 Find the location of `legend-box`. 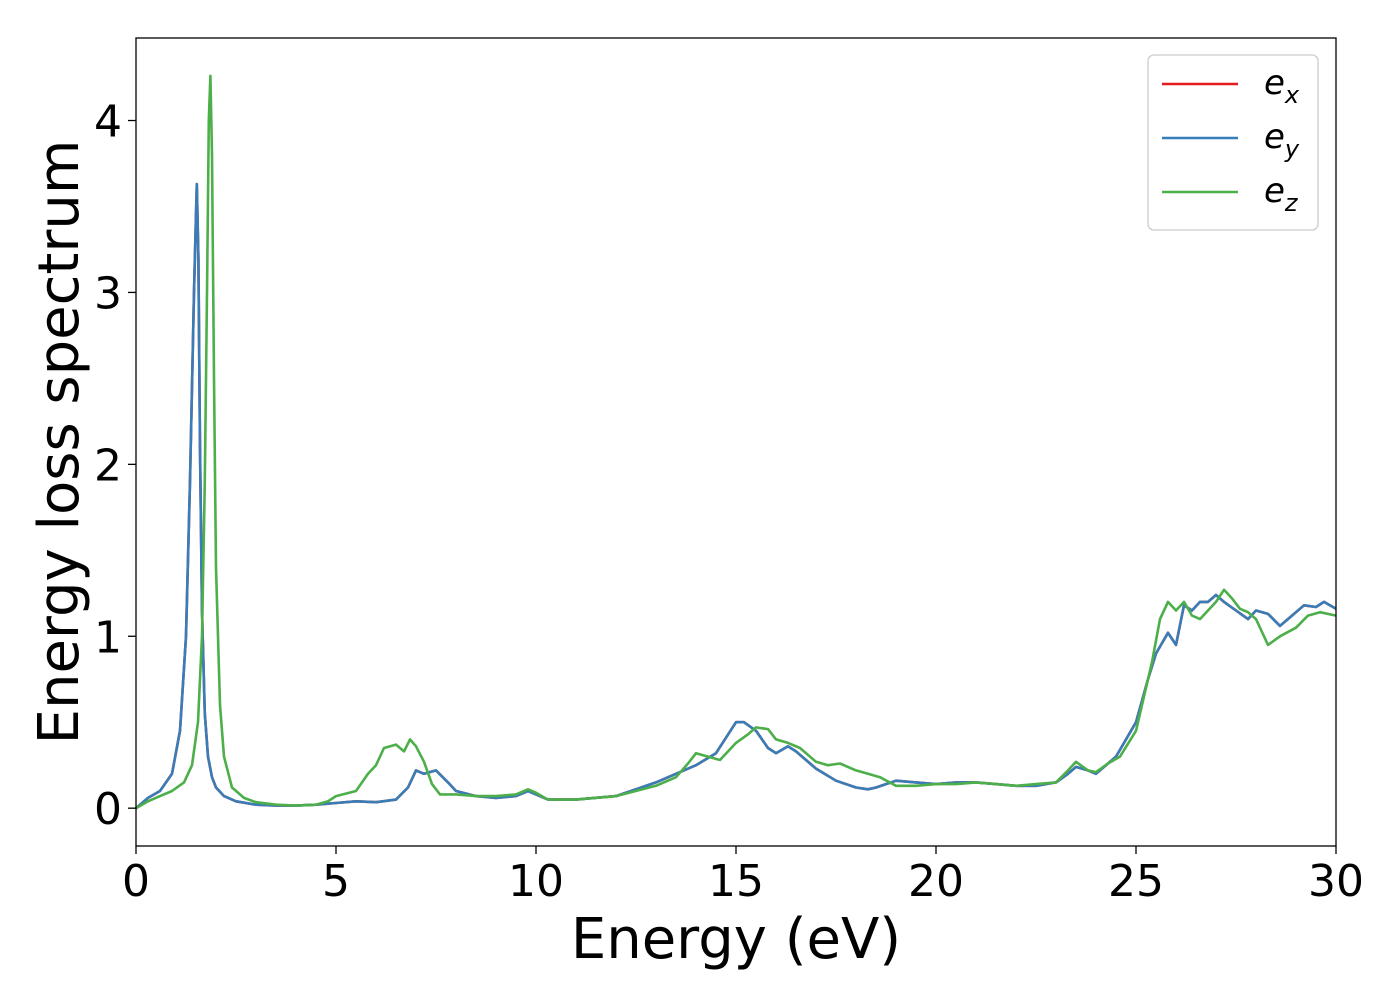

legend-box is located at coordinates (1233, 142).